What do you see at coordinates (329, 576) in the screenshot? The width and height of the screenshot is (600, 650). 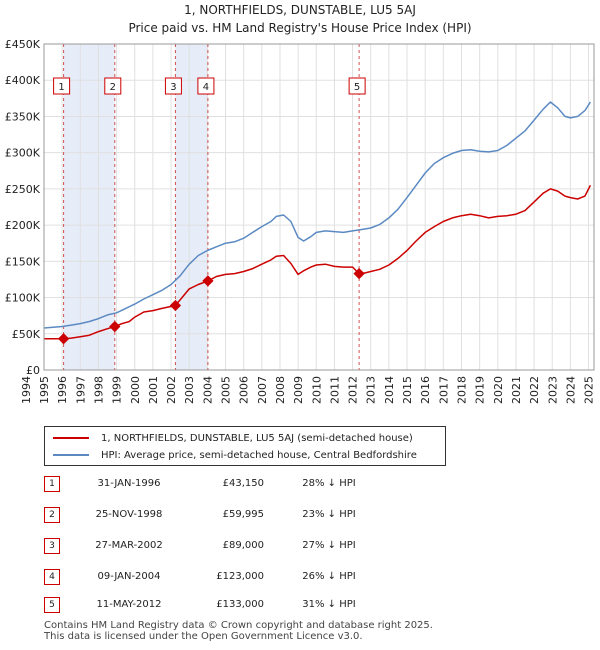 I see `transaction-hpi-diff: 26% ↓ HPI` at bounding box center [329, 576].